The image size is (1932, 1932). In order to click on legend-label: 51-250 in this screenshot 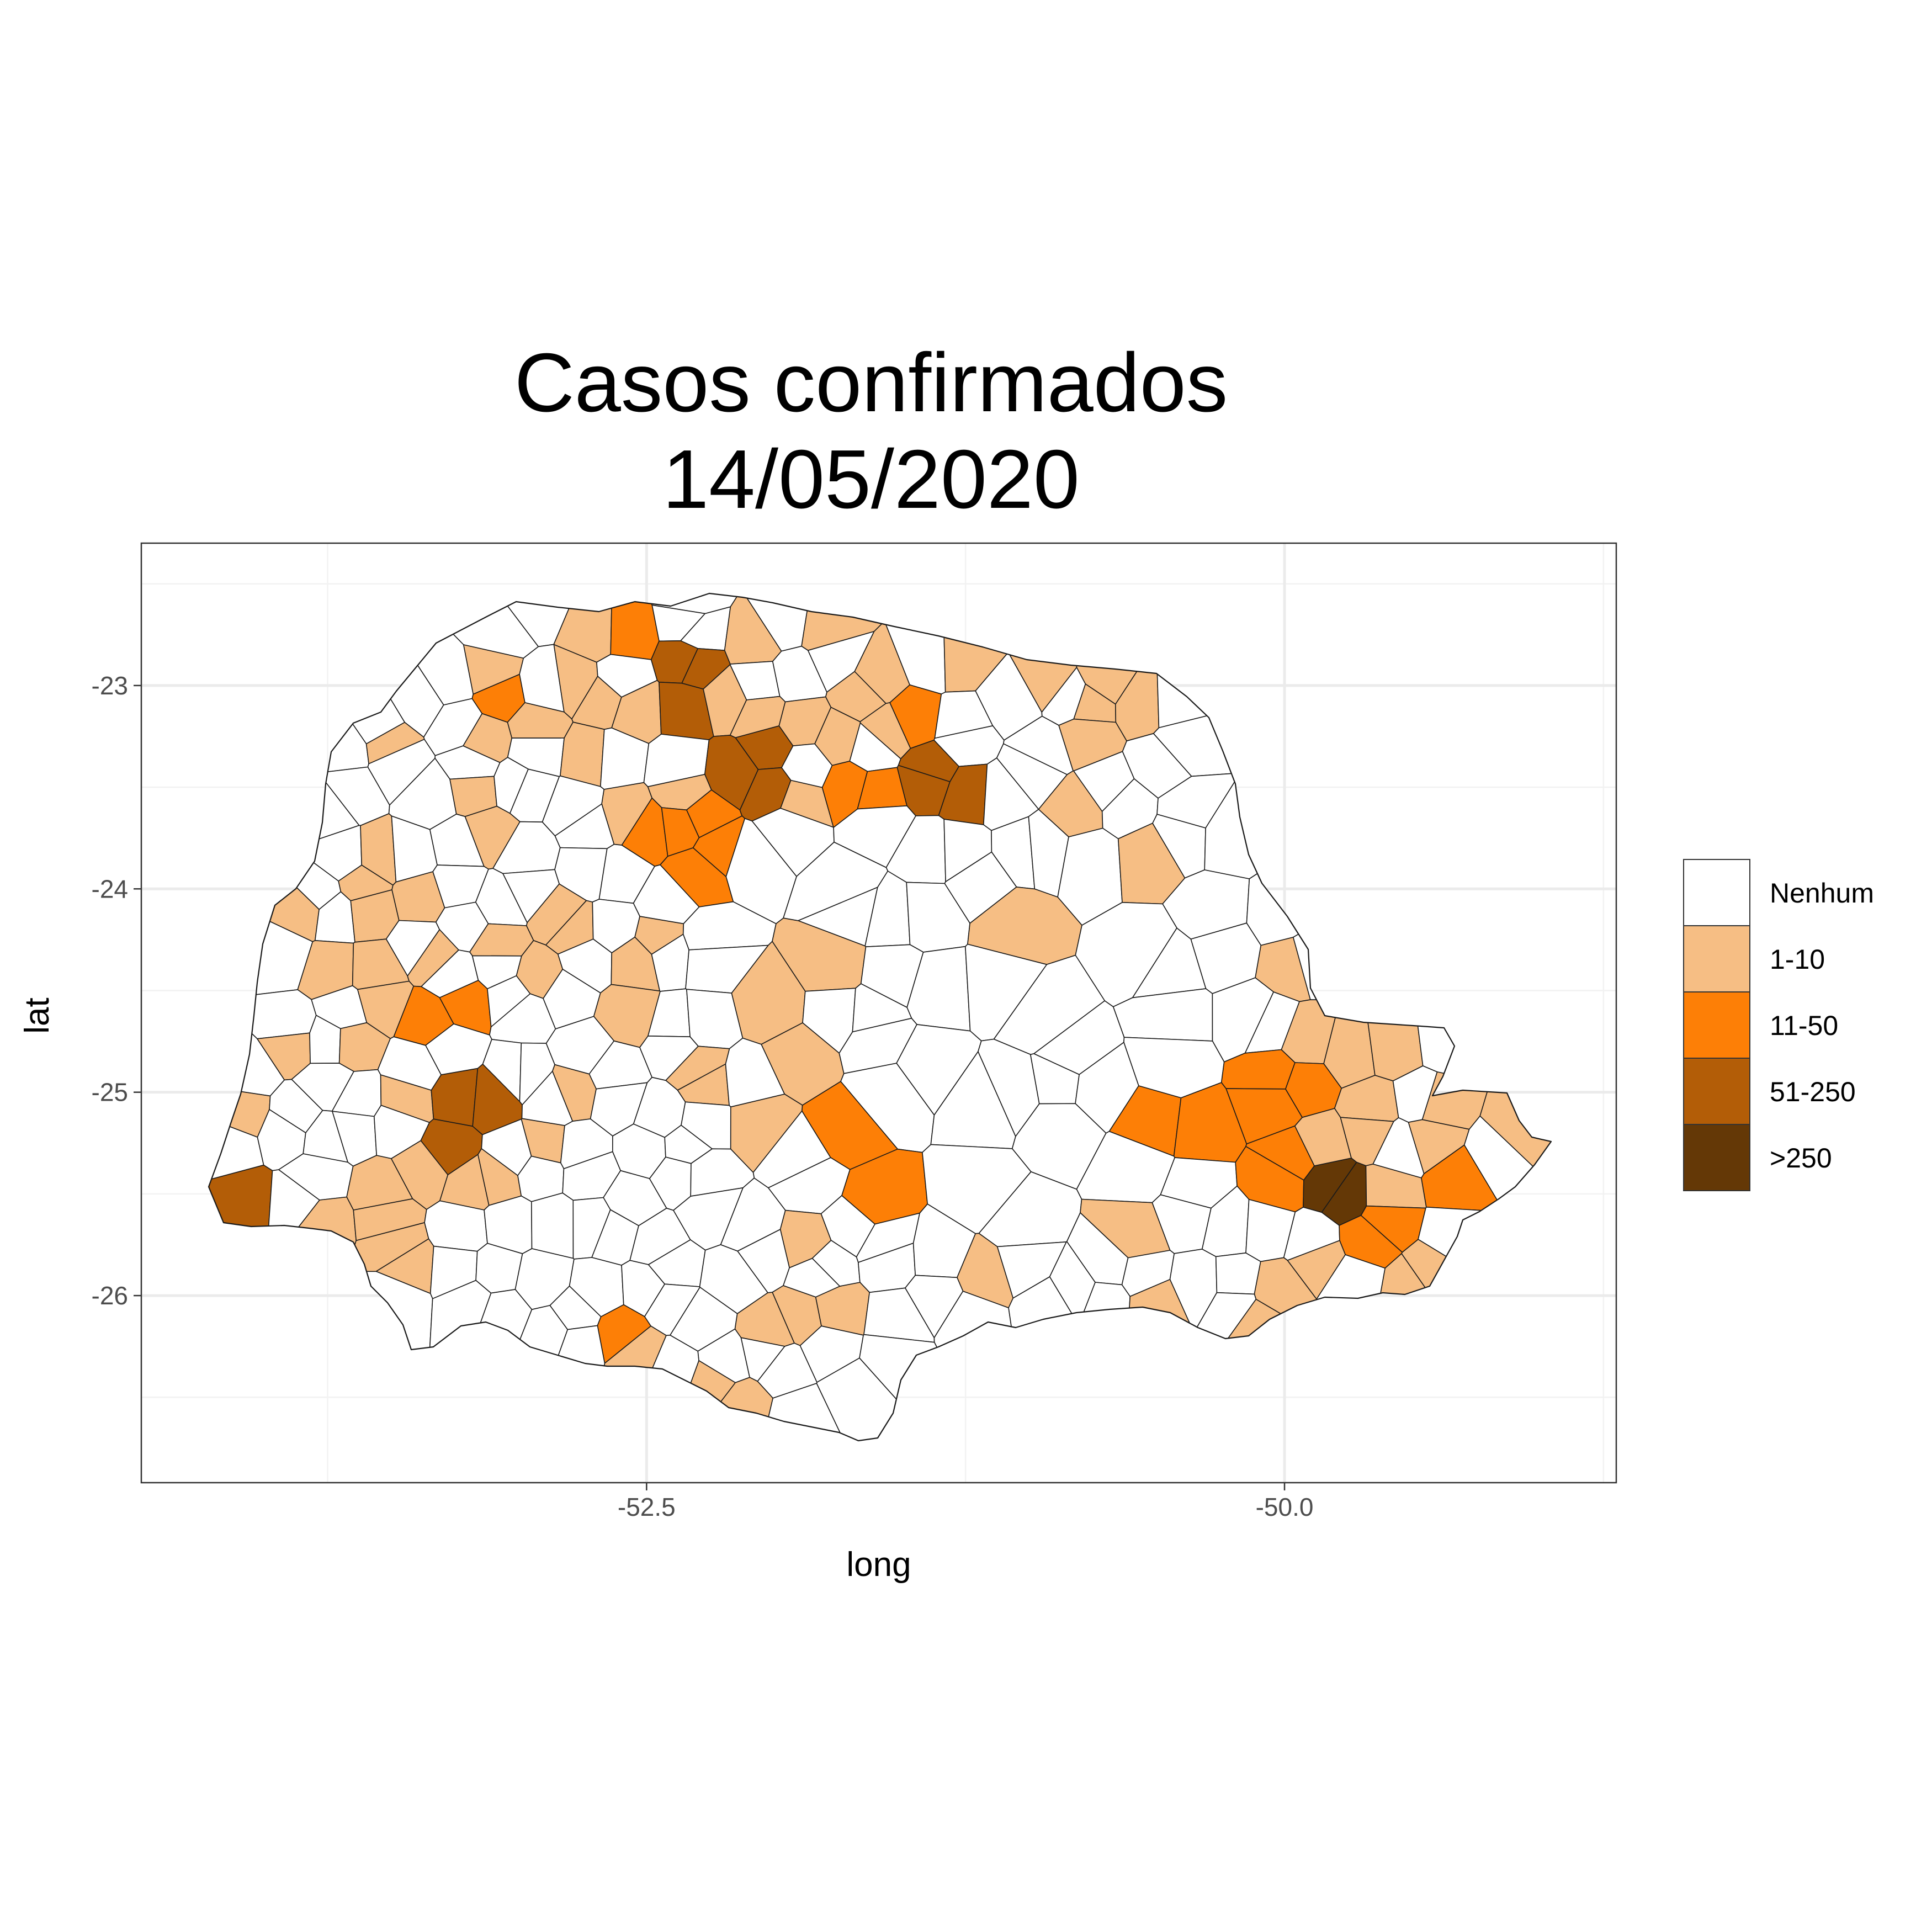, I will do `click(1813, 1092)`.